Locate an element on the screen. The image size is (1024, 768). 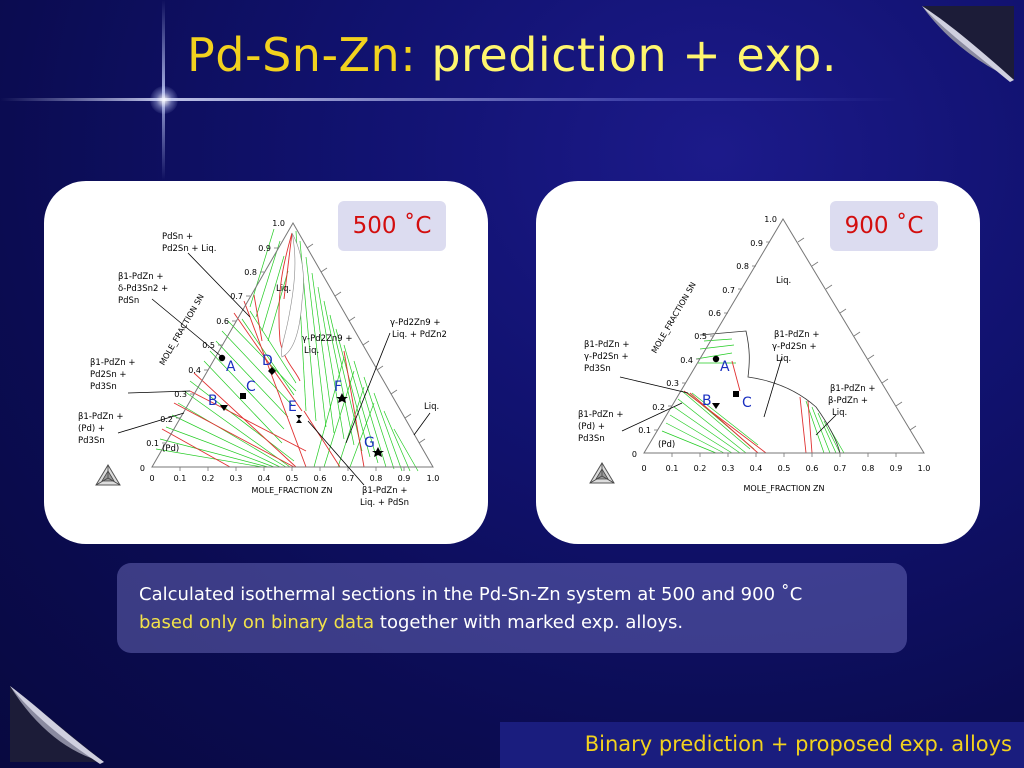
alloy-label: G is located at coordinates (369, 443).